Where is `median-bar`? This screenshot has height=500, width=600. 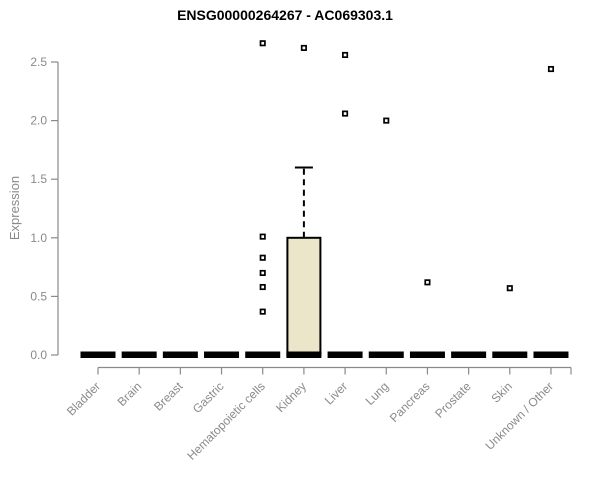
median-bar is located at coordinates (304, 354).